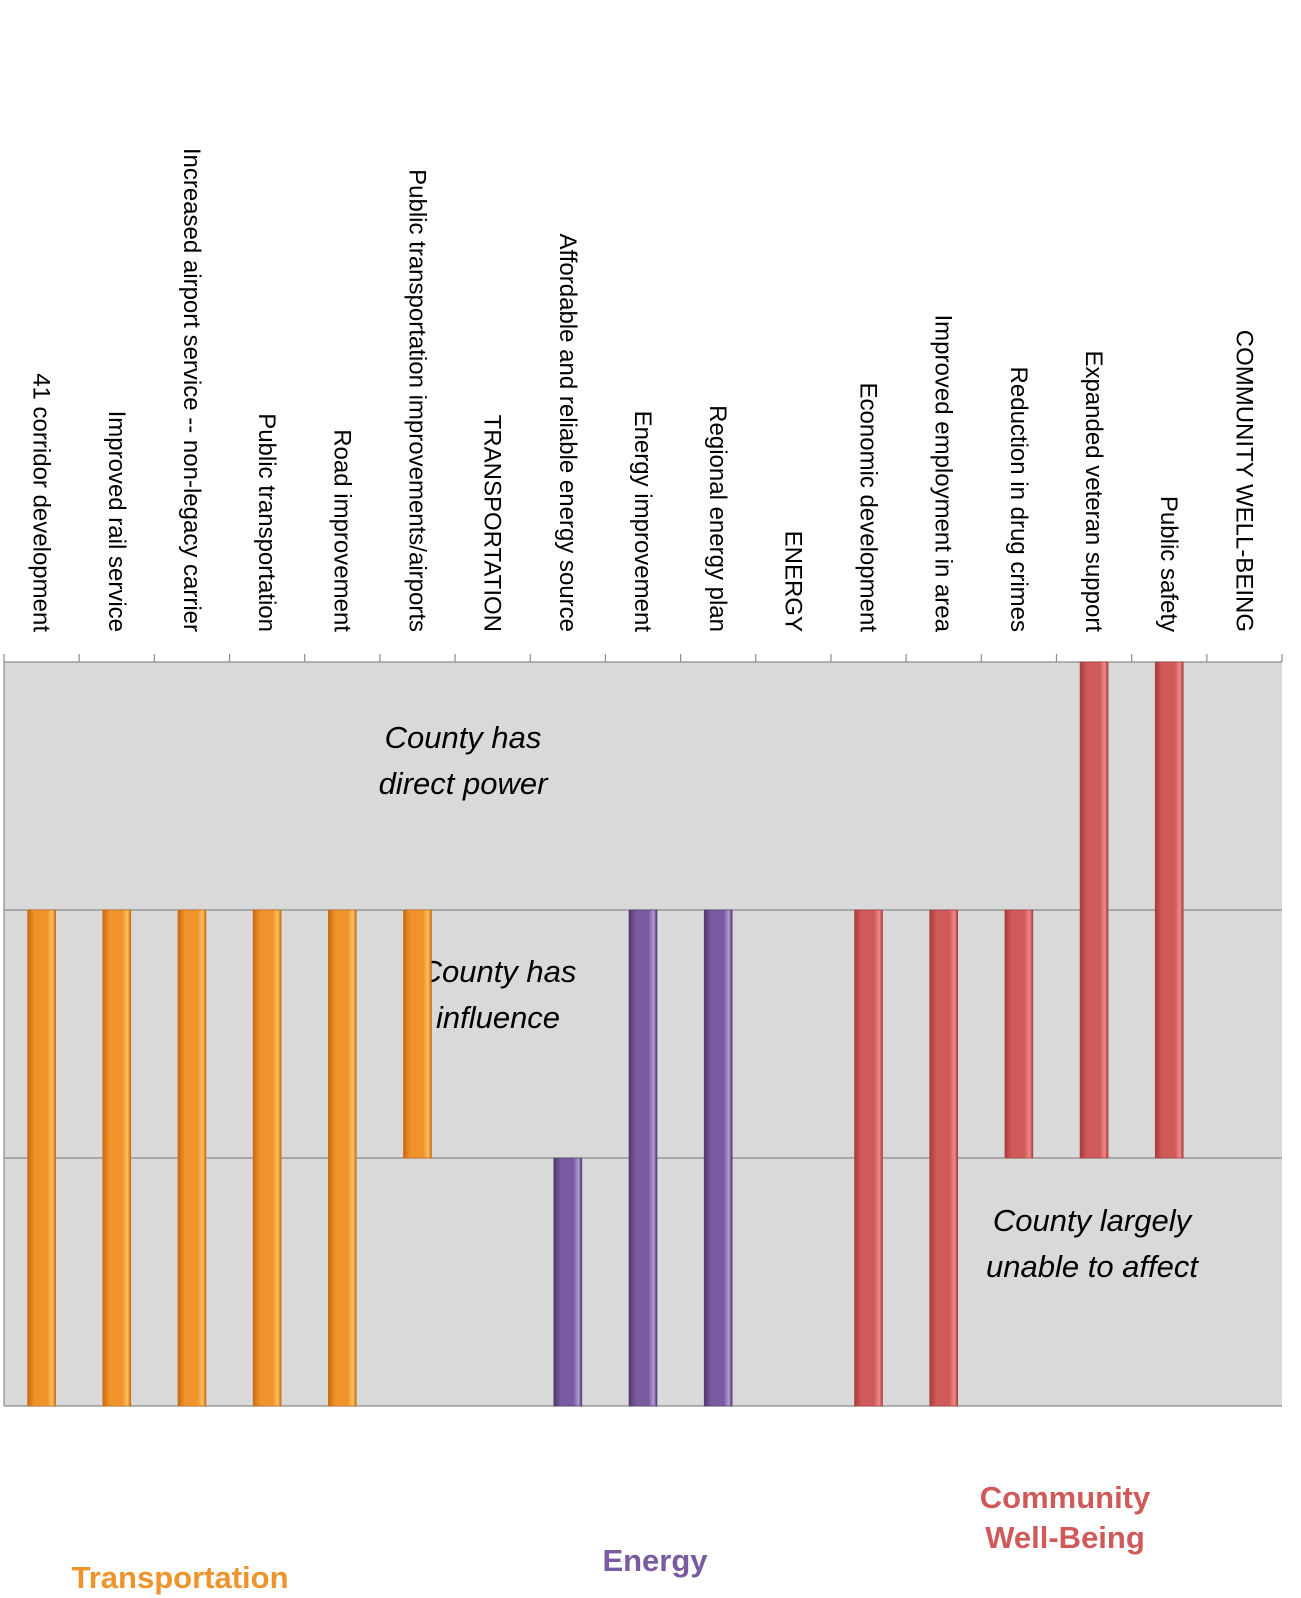  I want to click on category-ticks, so click(643, 658).